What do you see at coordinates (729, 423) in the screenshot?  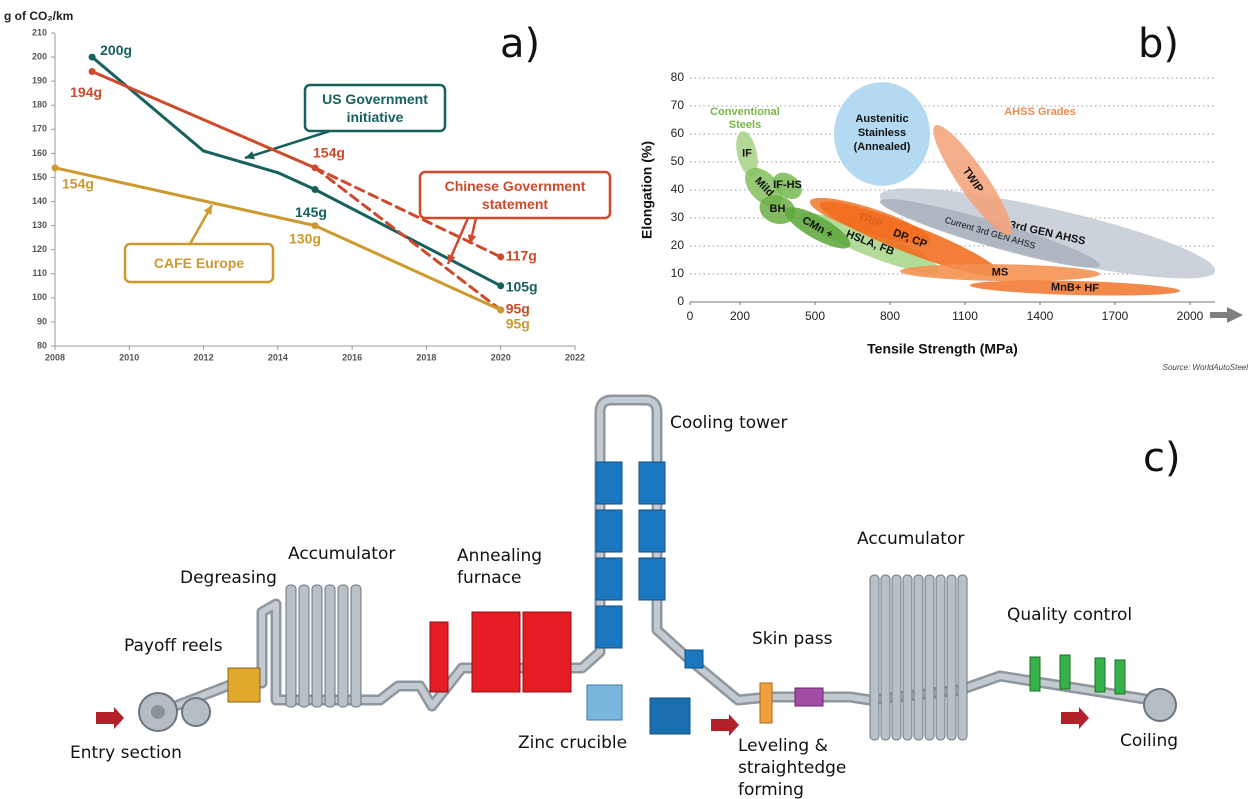 I see `process-label: Cooling tower` at bounding box center [729, 423].